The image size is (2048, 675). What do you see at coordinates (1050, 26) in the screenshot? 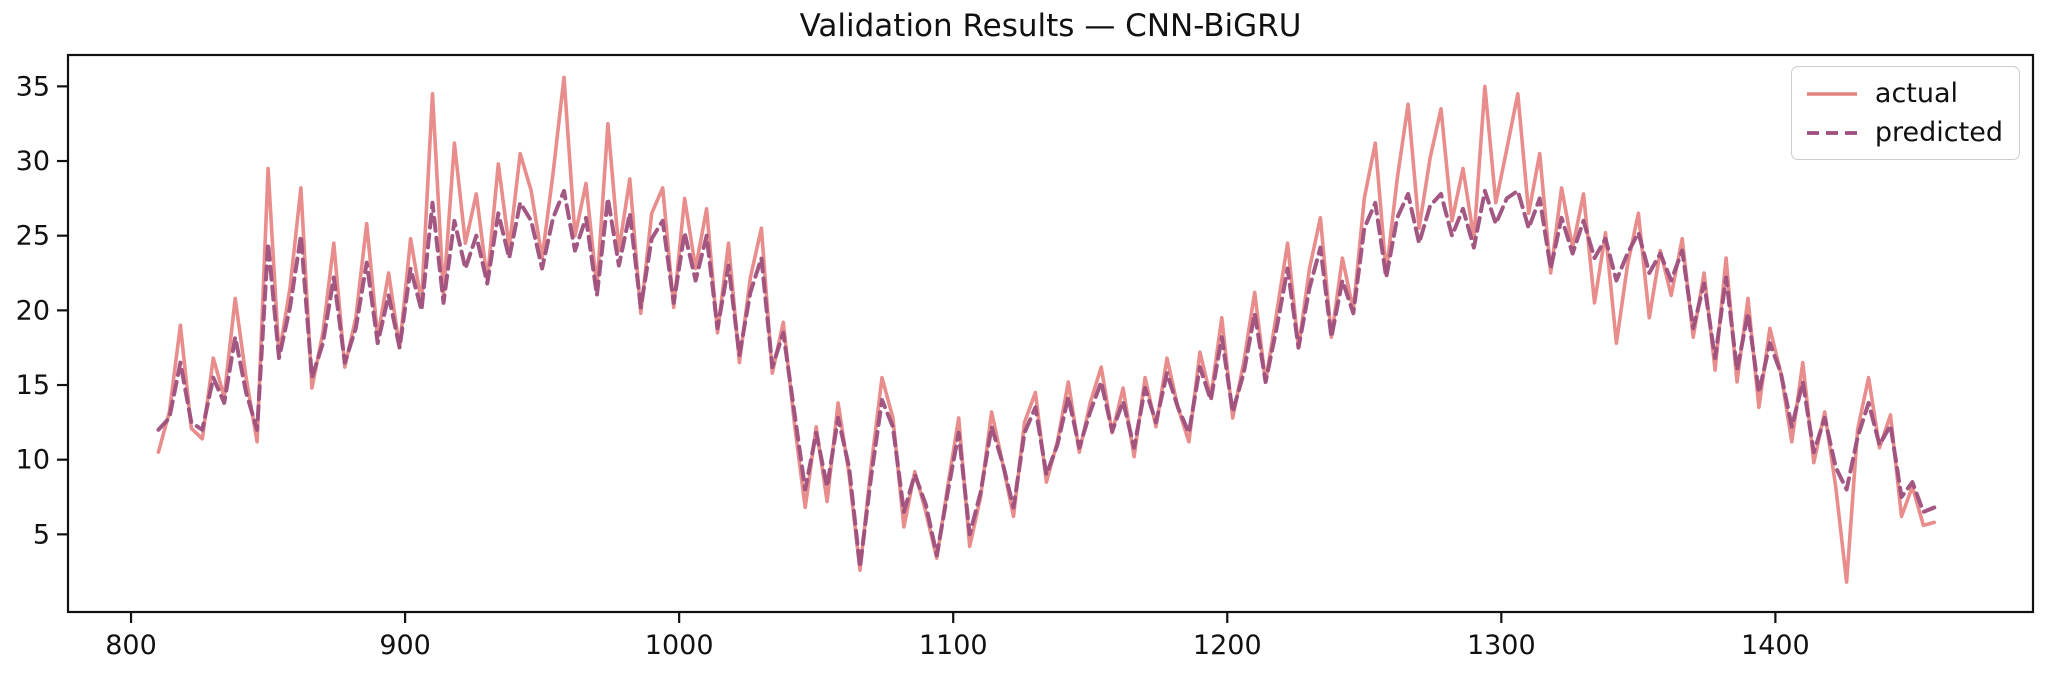
I see `chart-title: Validation Results — CNN-BiGRU` at bounding box center [1050, 26].